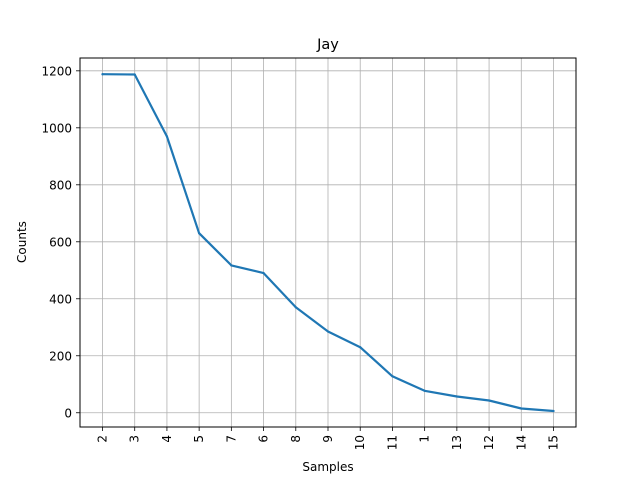 This screenshot has height=484, width=640. What do you see at coordinates (328, 439) in the screenshot?
I see `x-tick-label: 9` at bounding box center [328, 439].